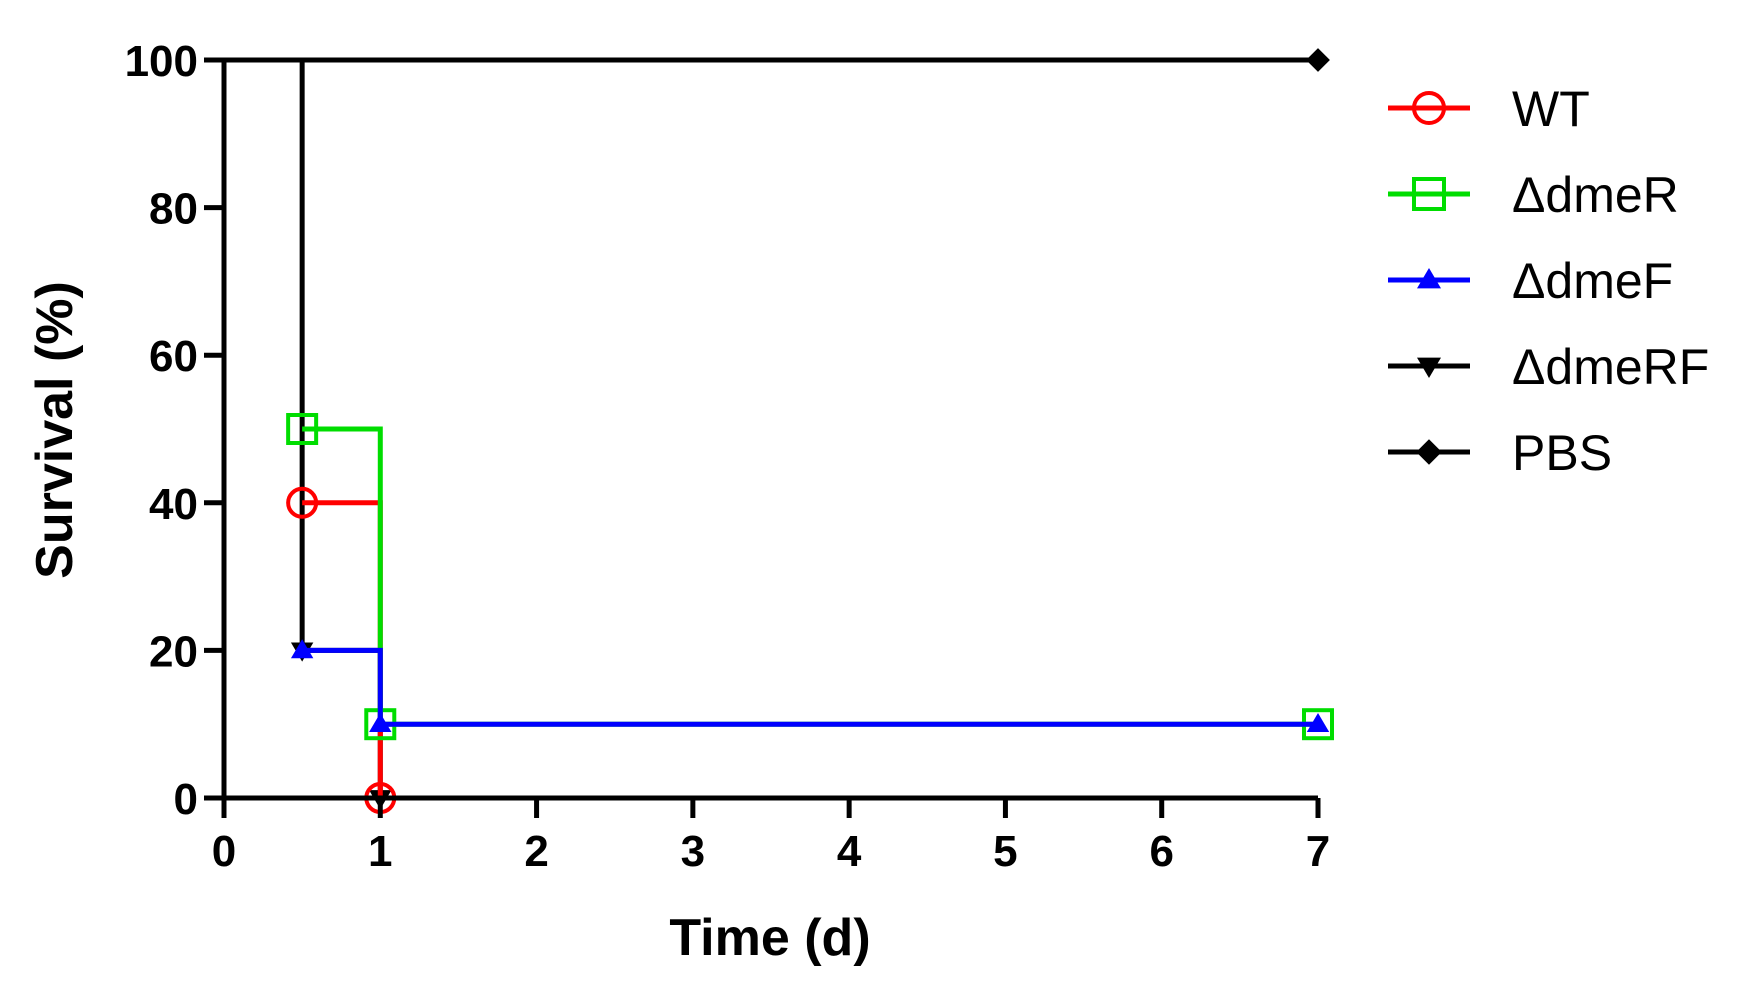 The height and width of the screenshot is (982, 1757). What do you see at coordinates (1500, 453) in the screenshot?
I see `legend-item-4: PBS` at bounding box center [1500, 453].